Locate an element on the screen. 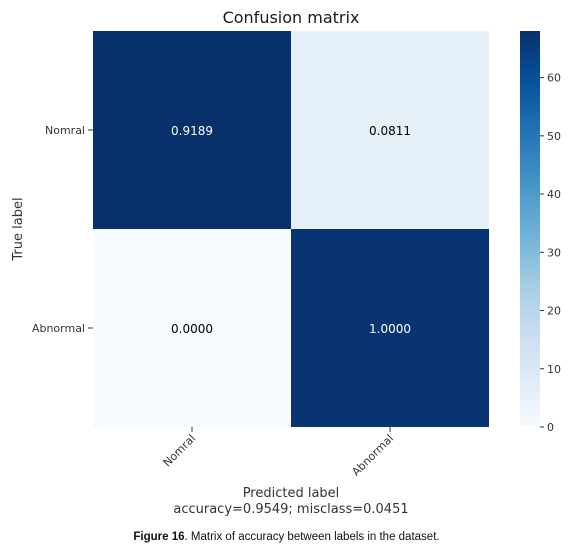 This screenshot has height=551, width=573. colorbar-ticks: 0 10 20 30 40 50 60 is located at coordinates (550, 253).